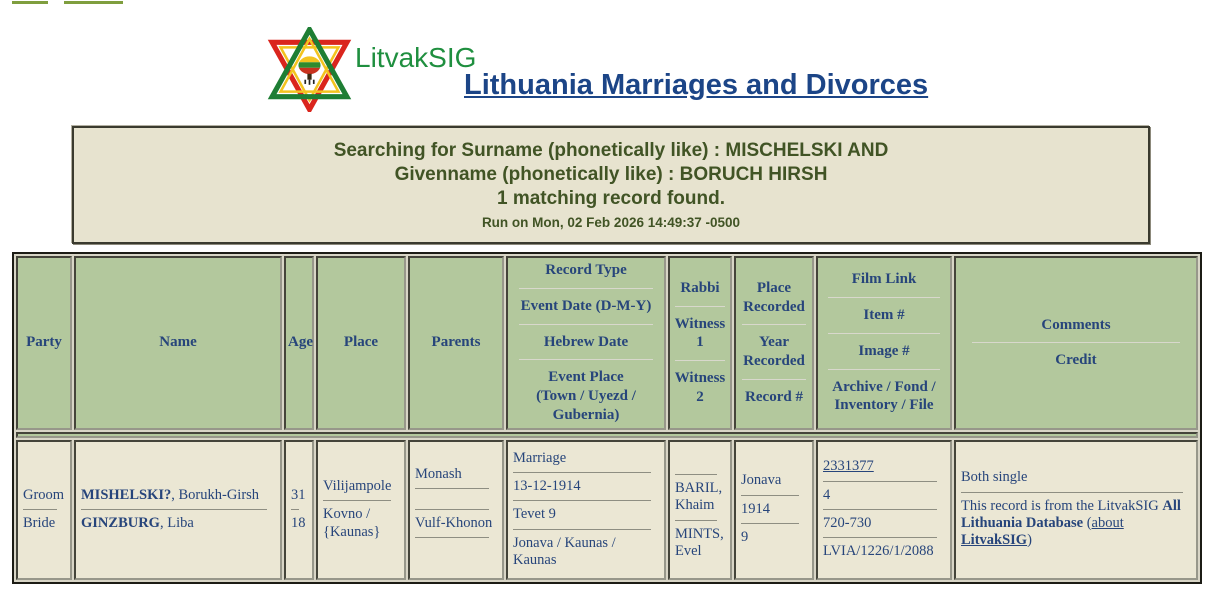 The height and width of the screenshot is (595, 1223). I want to click on cell-party: Groom Bride, so click(44, 509).